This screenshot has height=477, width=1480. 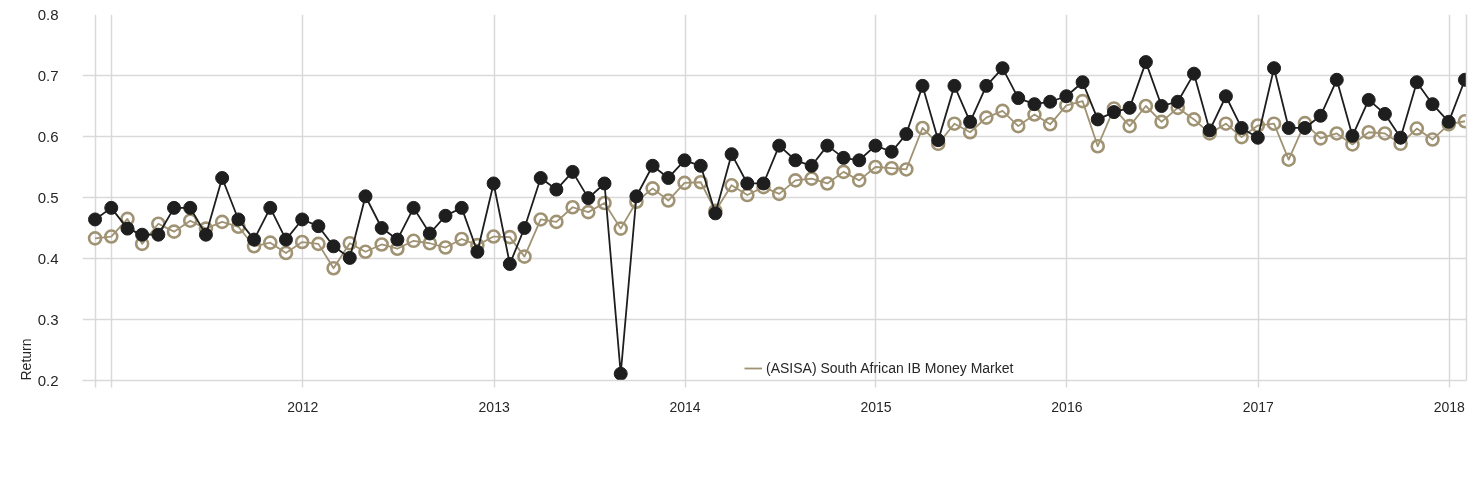 I want to click on y-tick-label: 0.4, so click(x=48, y=258).